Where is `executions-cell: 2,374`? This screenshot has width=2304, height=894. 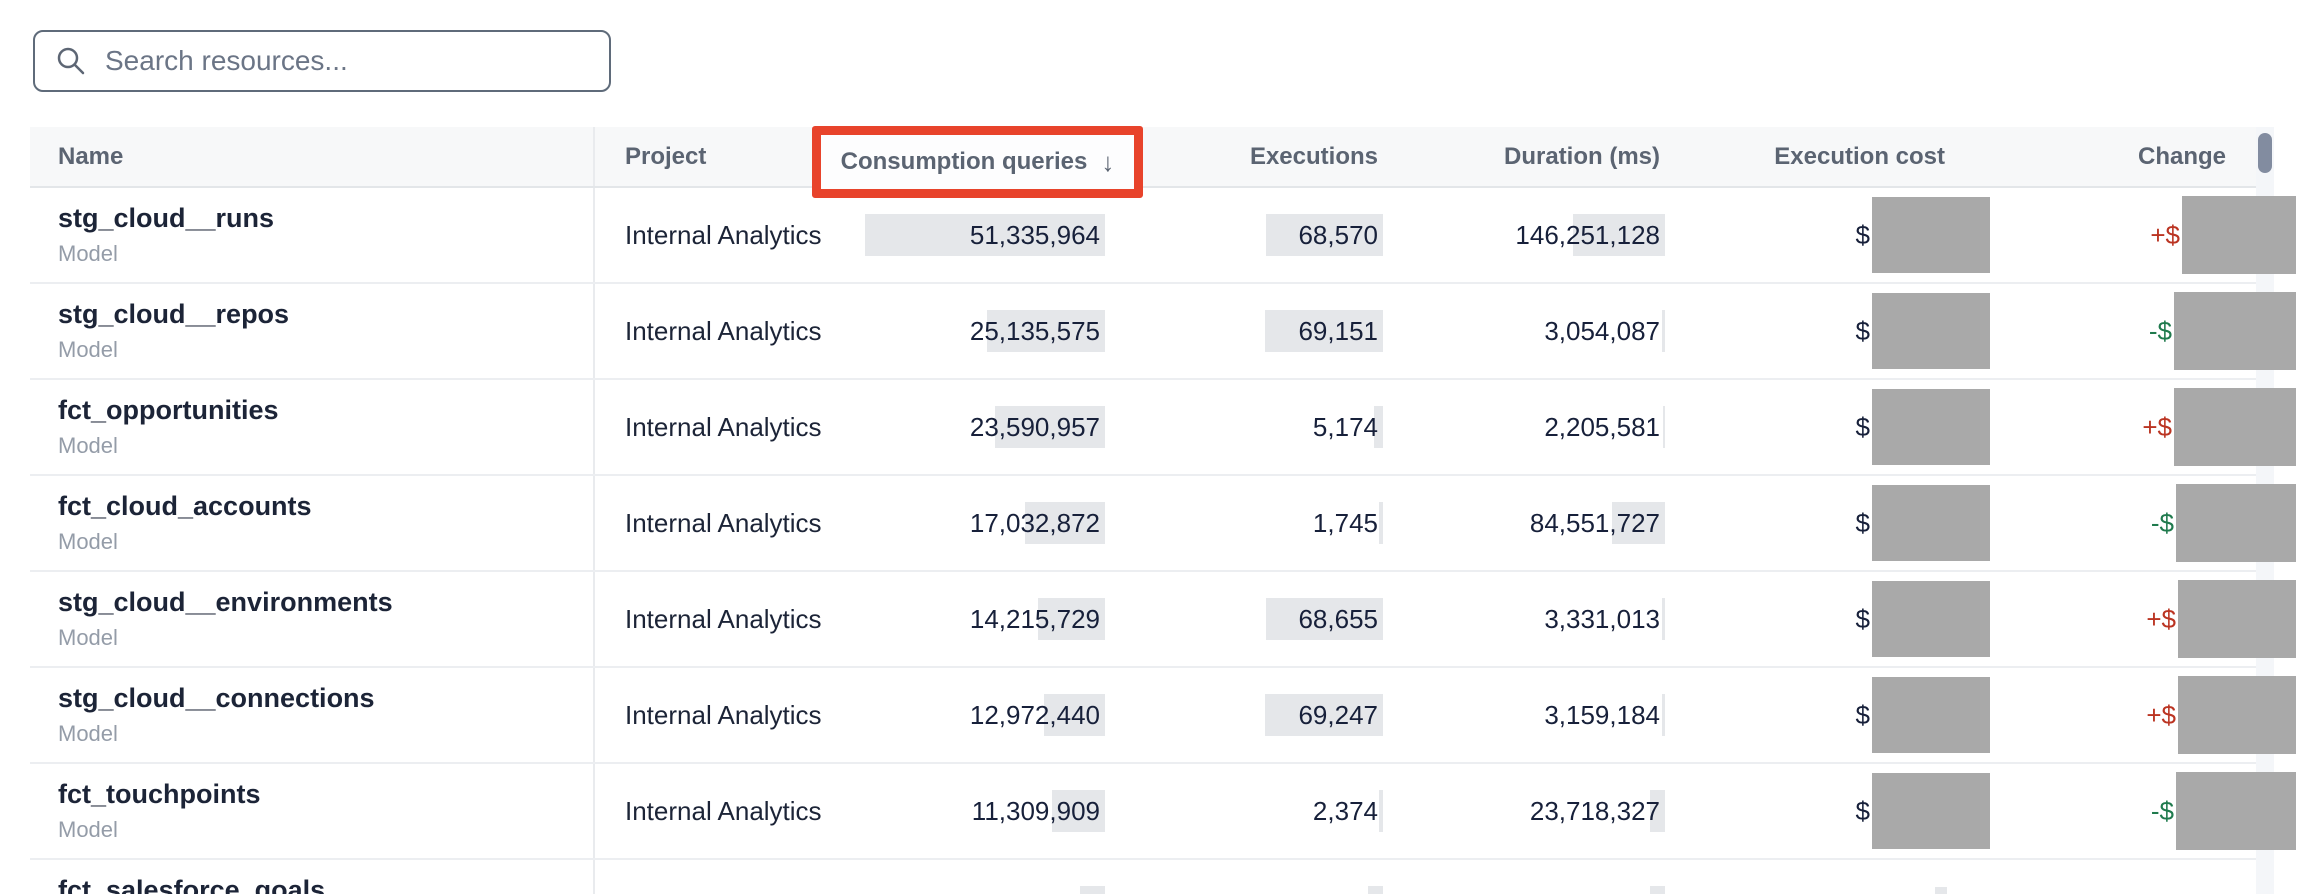 executions-cell: 2,374 is located at coordinates (1265, 811).